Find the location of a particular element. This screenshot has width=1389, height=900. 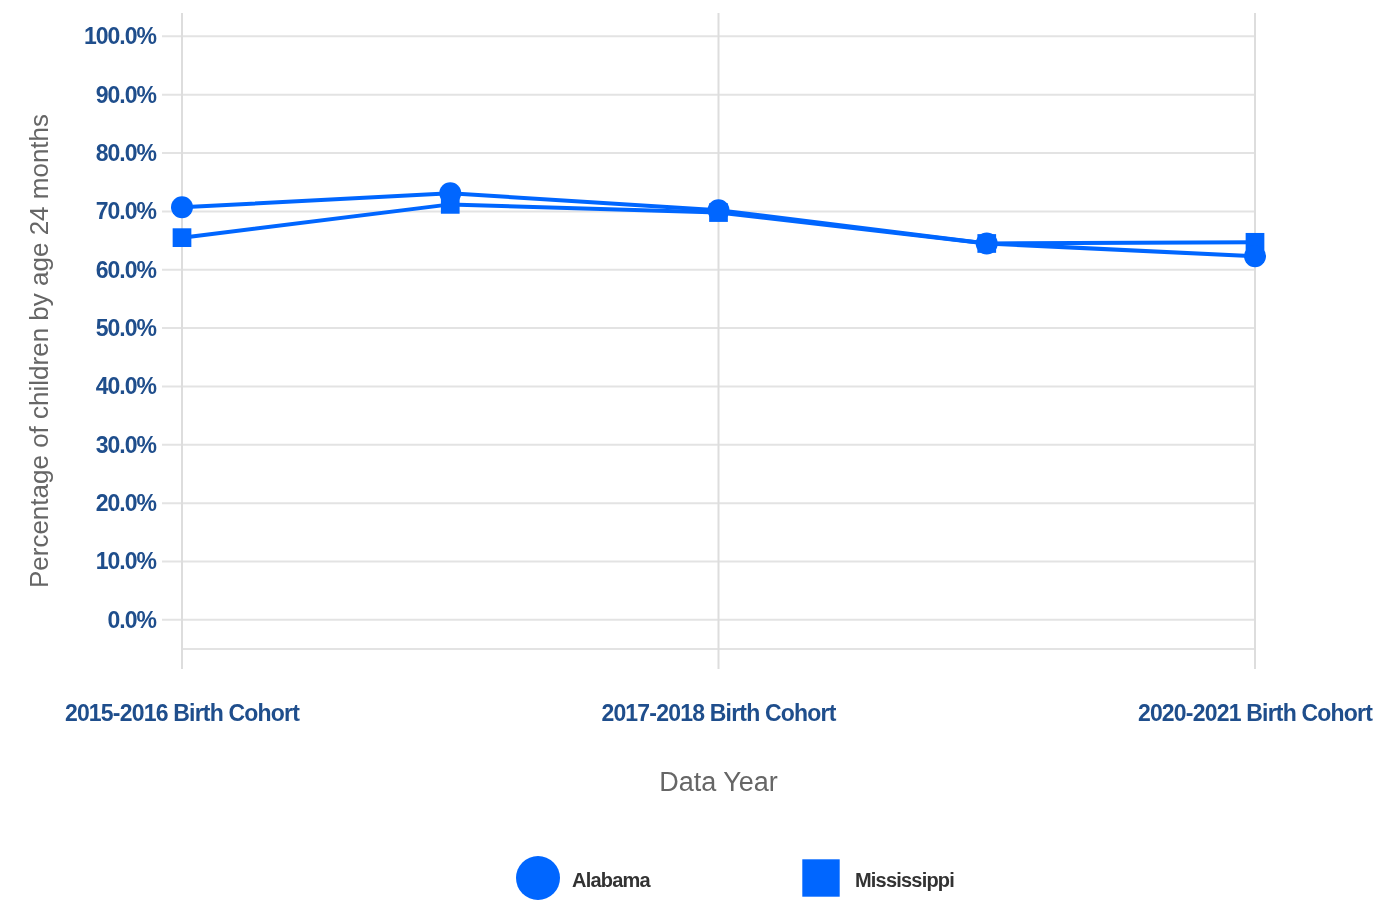

y-tick-label: 100.0% is located at coordinates (120, 36).